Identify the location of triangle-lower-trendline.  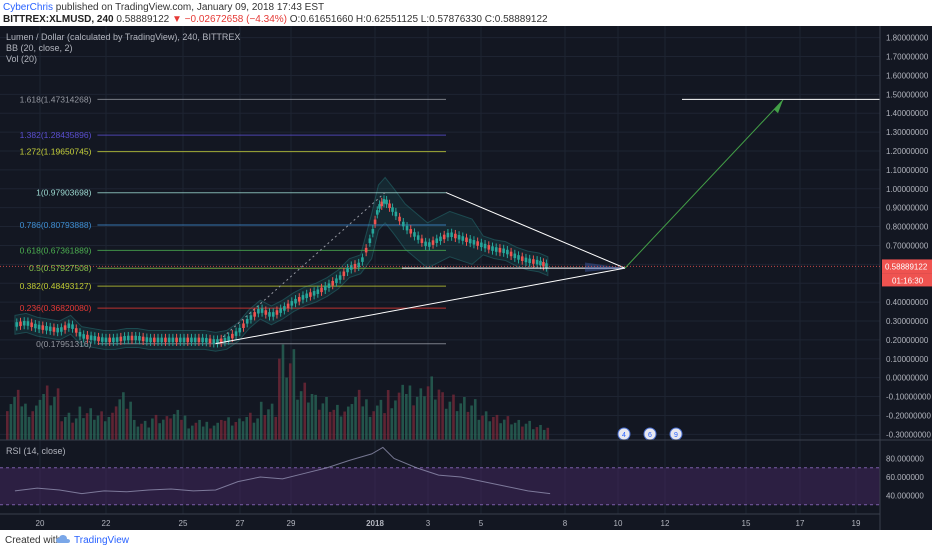
(420, 306).